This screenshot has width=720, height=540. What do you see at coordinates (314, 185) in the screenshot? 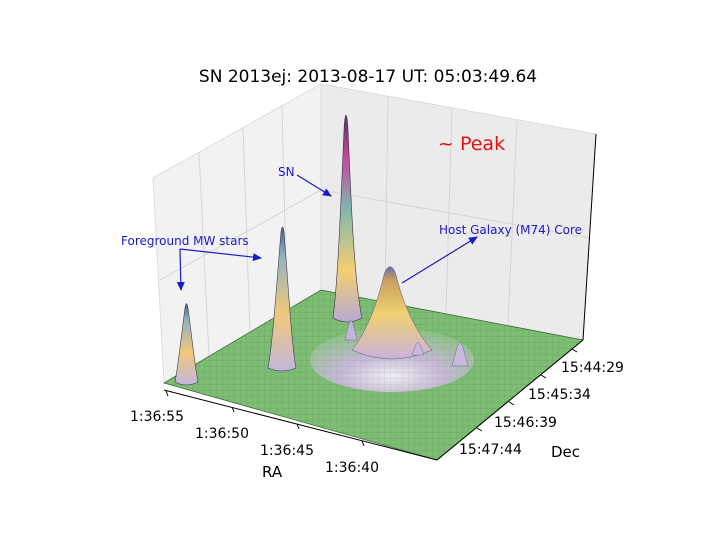
I see `arrow-sn` at bounding box center [314, 185].